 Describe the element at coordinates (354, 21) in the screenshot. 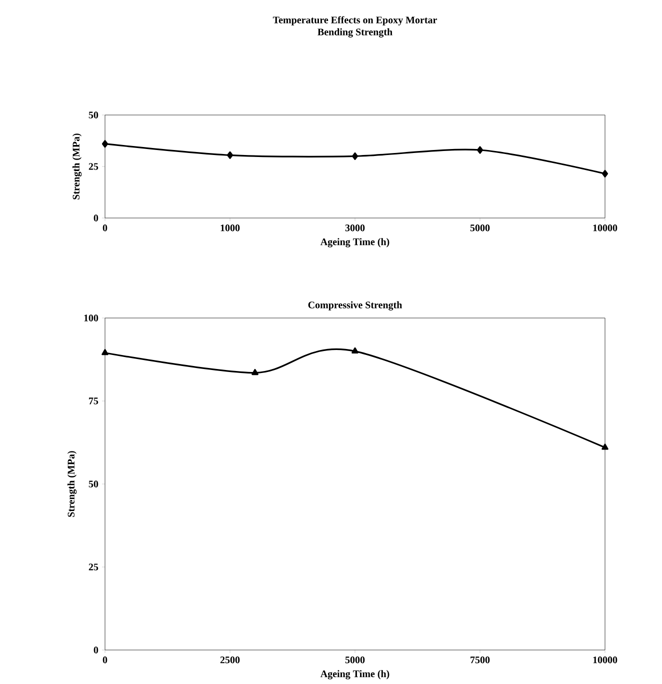

I see `chart-title: Temperature Effects on Epoxy Mortar` at that location.